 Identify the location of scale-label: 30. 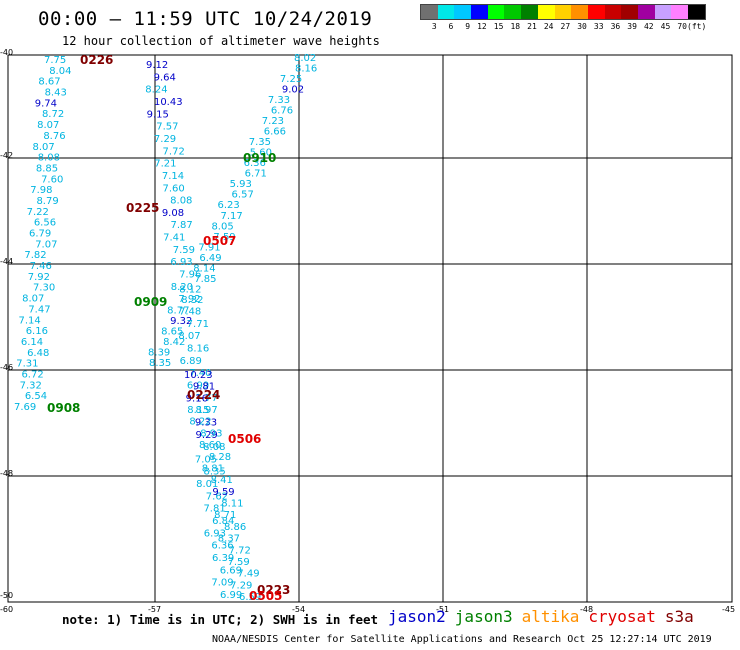
(582, 26).